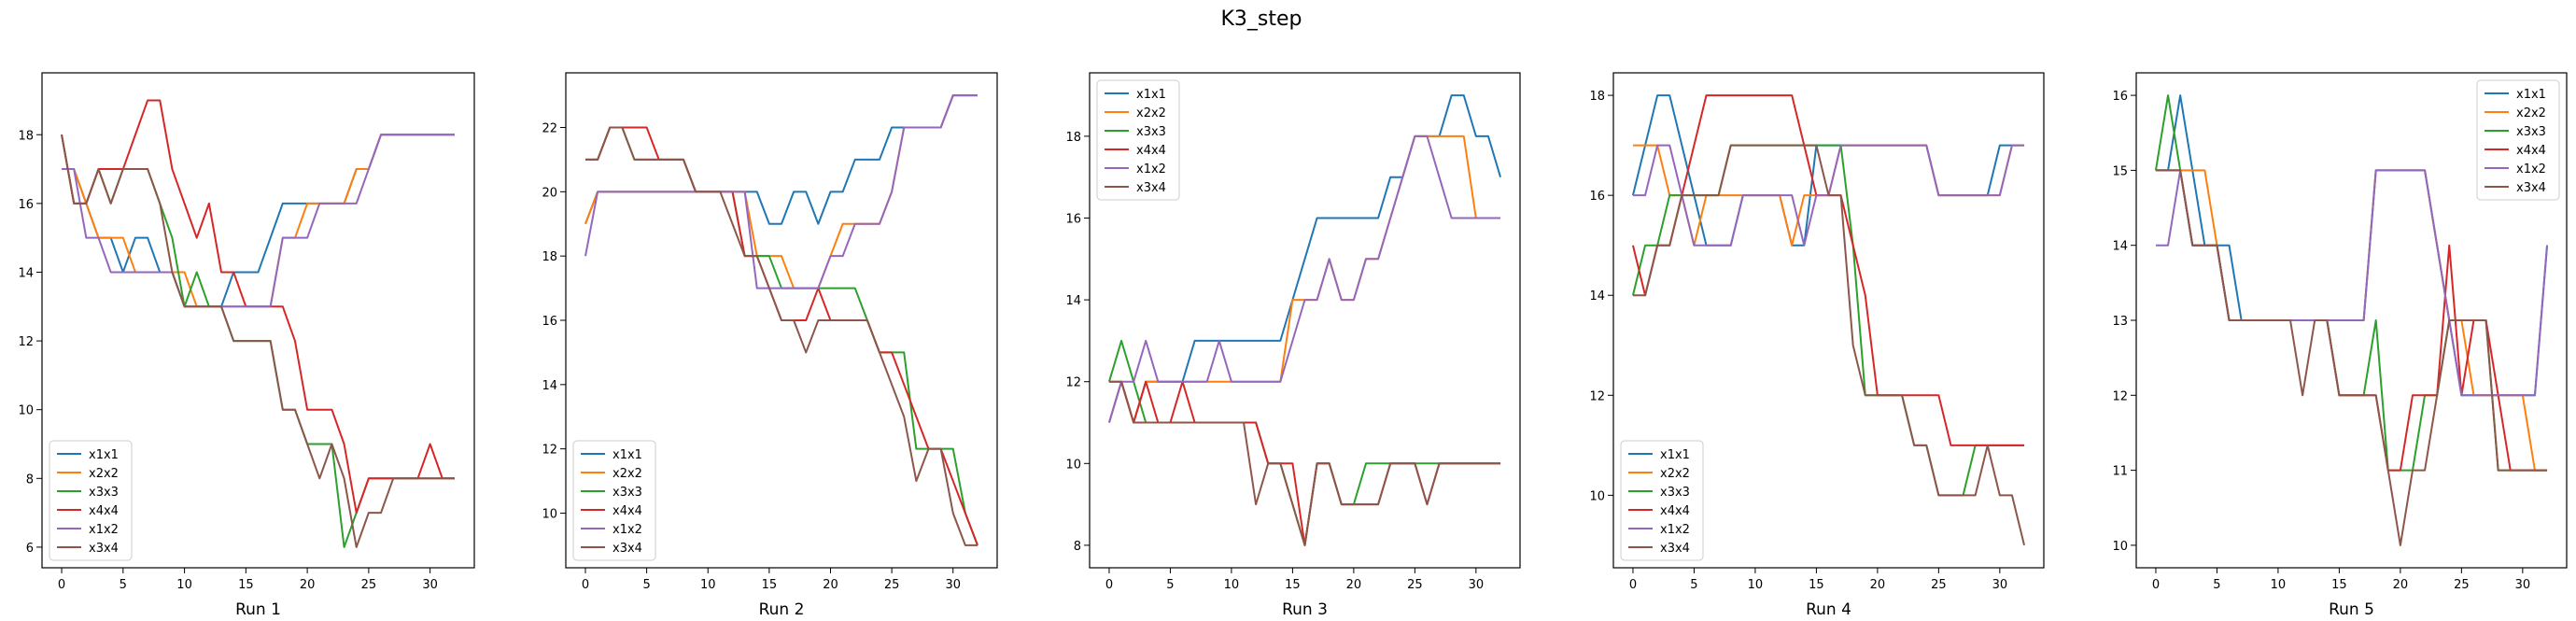  What do you see at coordinates (1828, 610) in the screenshot?
I see `x-axis-label: Run 4` at bounding box center [1828, 610].